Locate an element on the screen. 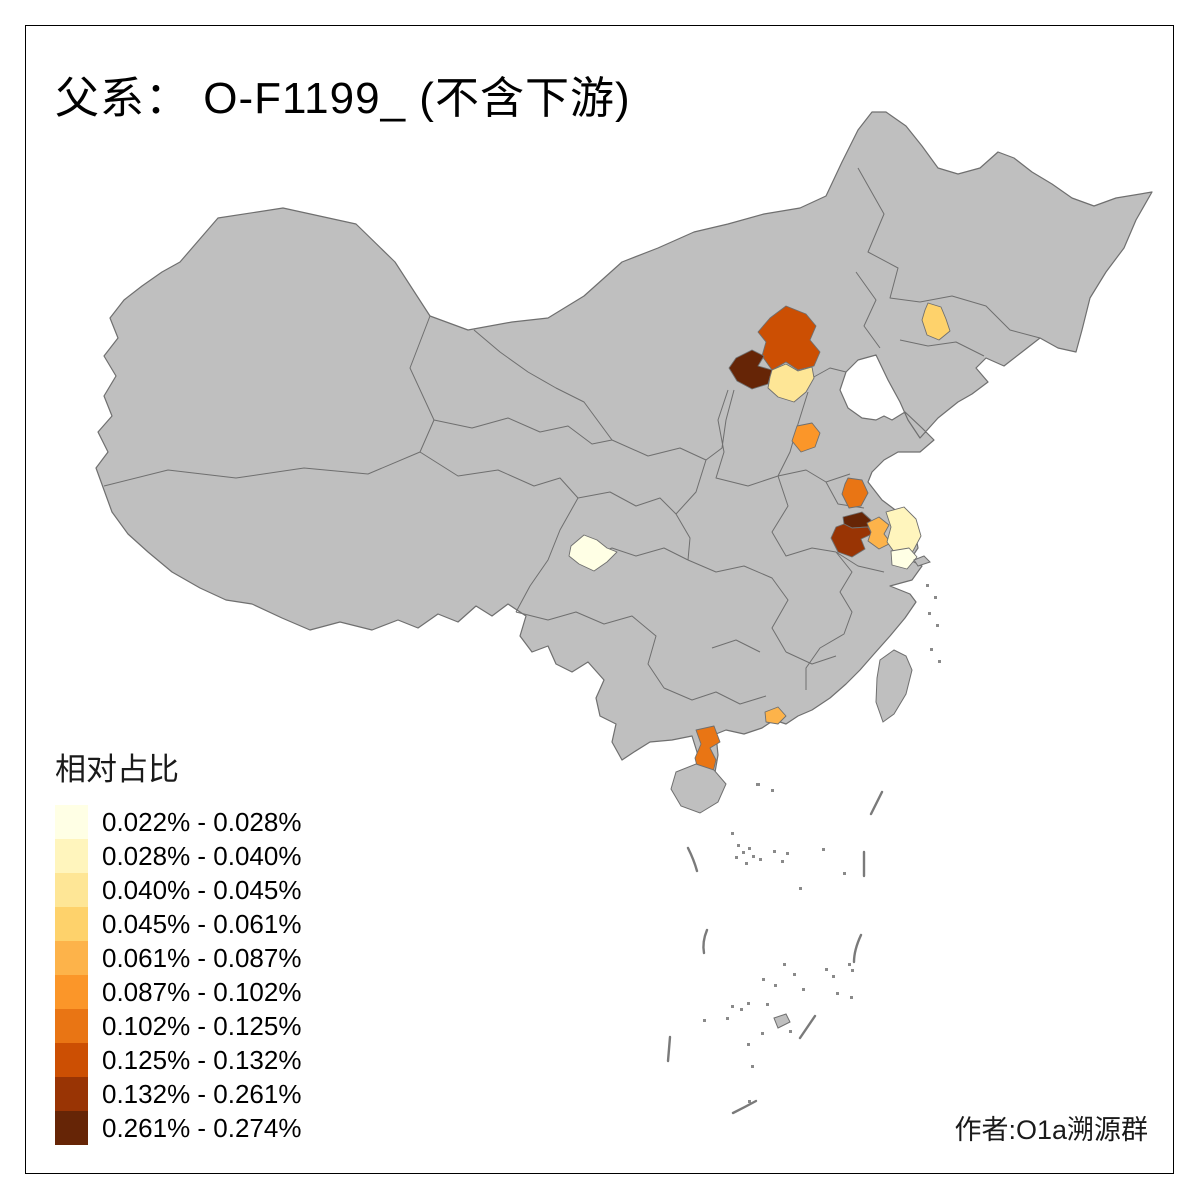  legend-label: 0.102% - 0.125% is located at coordinates (202, 1025).